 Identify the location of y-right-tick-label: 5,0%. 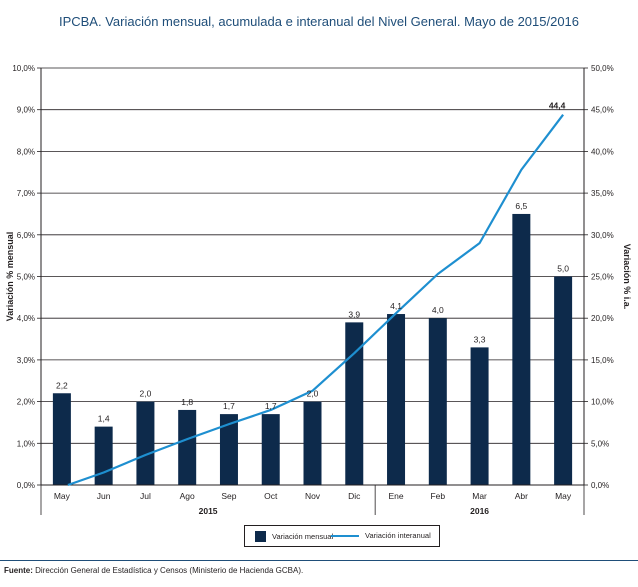
(600, 443).